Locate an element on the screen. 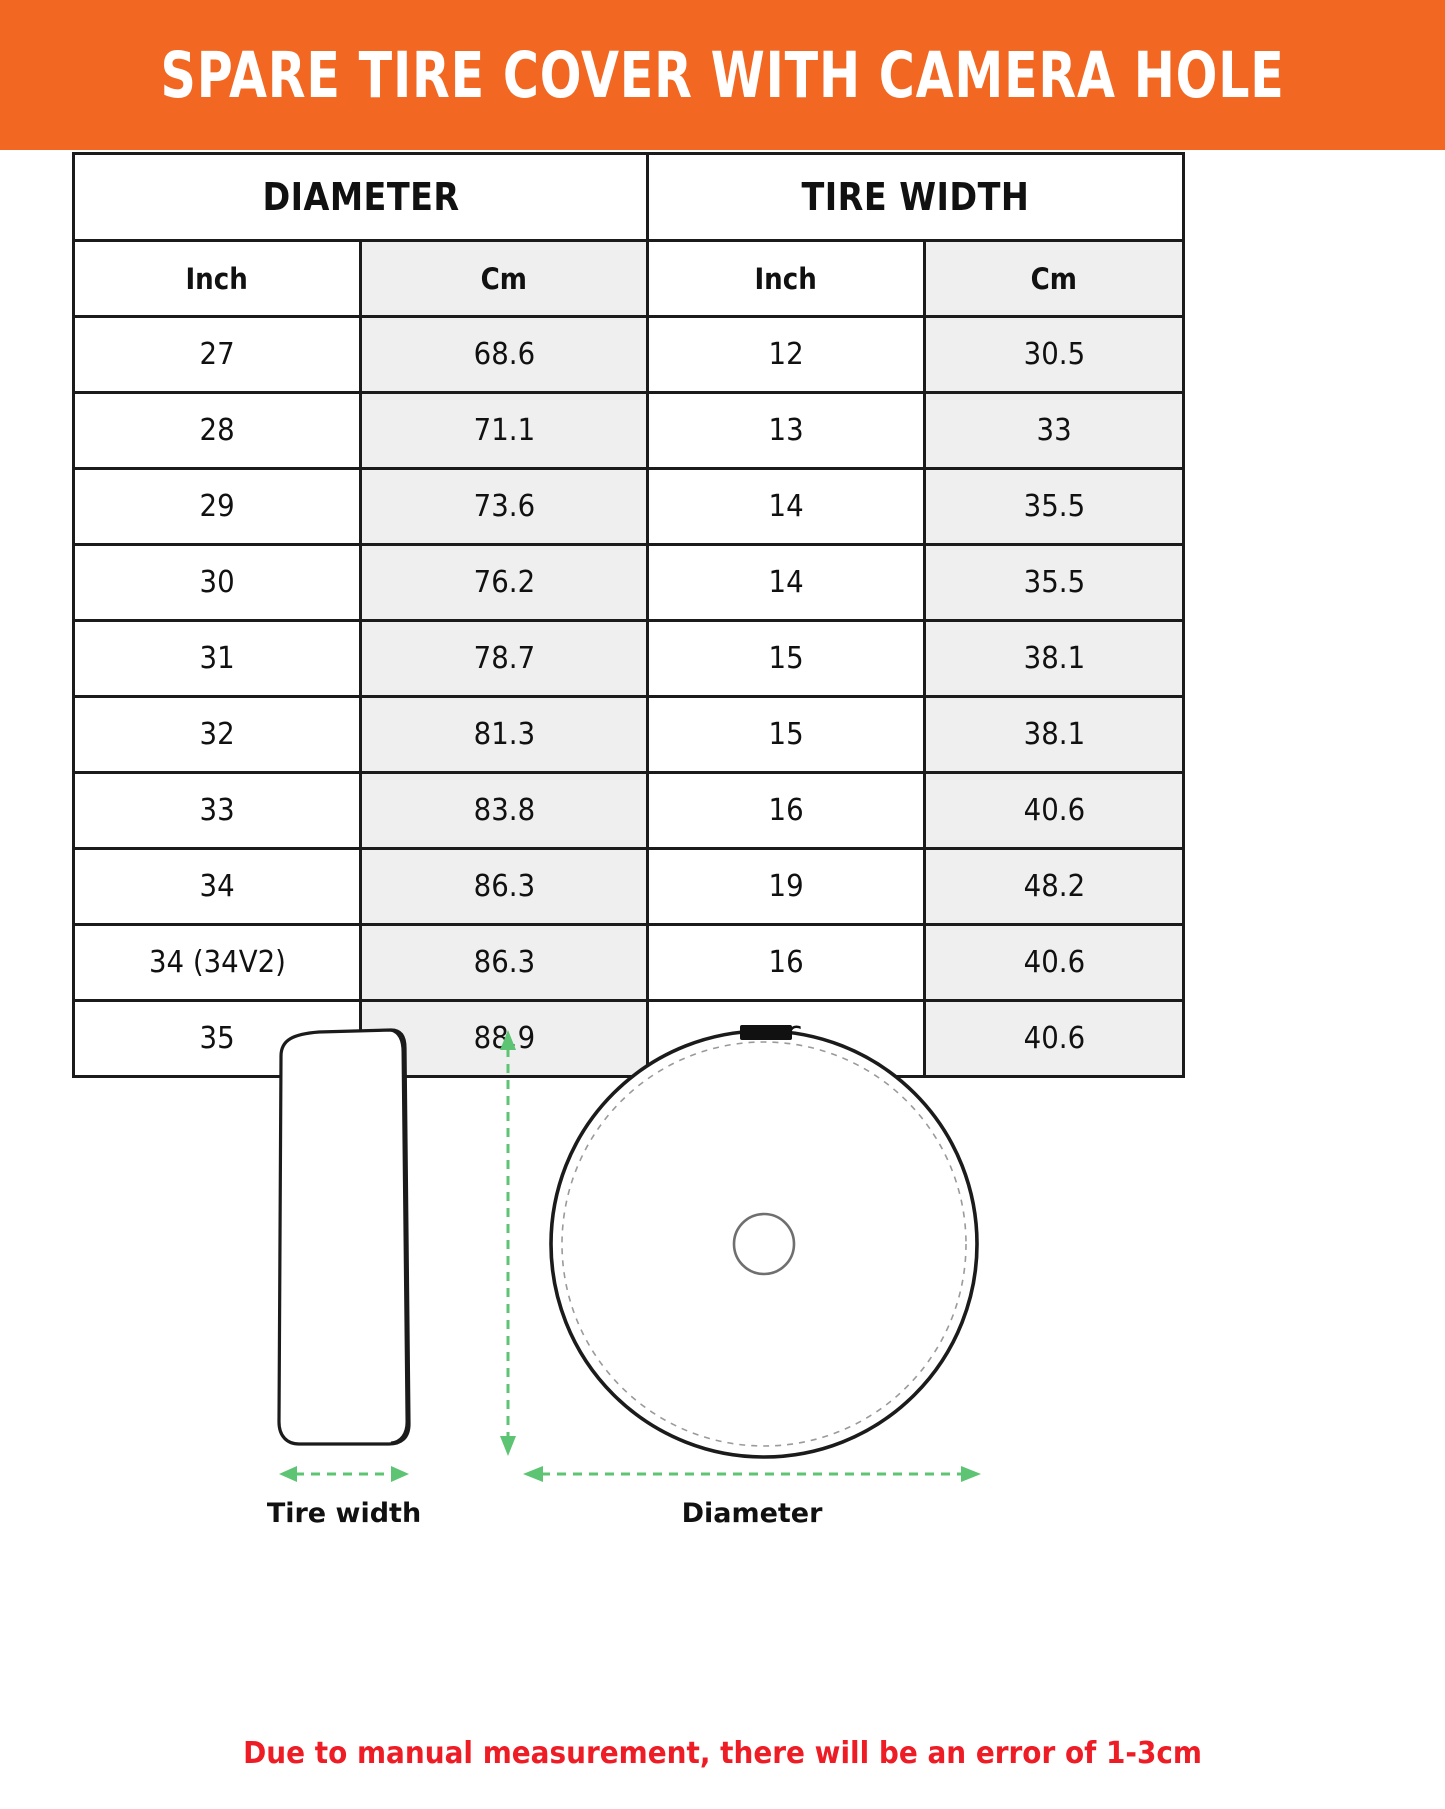 The height and width of the screenshot is (1809, 1445). cell-width-inch: 13 is located at coordinates (786, 430).